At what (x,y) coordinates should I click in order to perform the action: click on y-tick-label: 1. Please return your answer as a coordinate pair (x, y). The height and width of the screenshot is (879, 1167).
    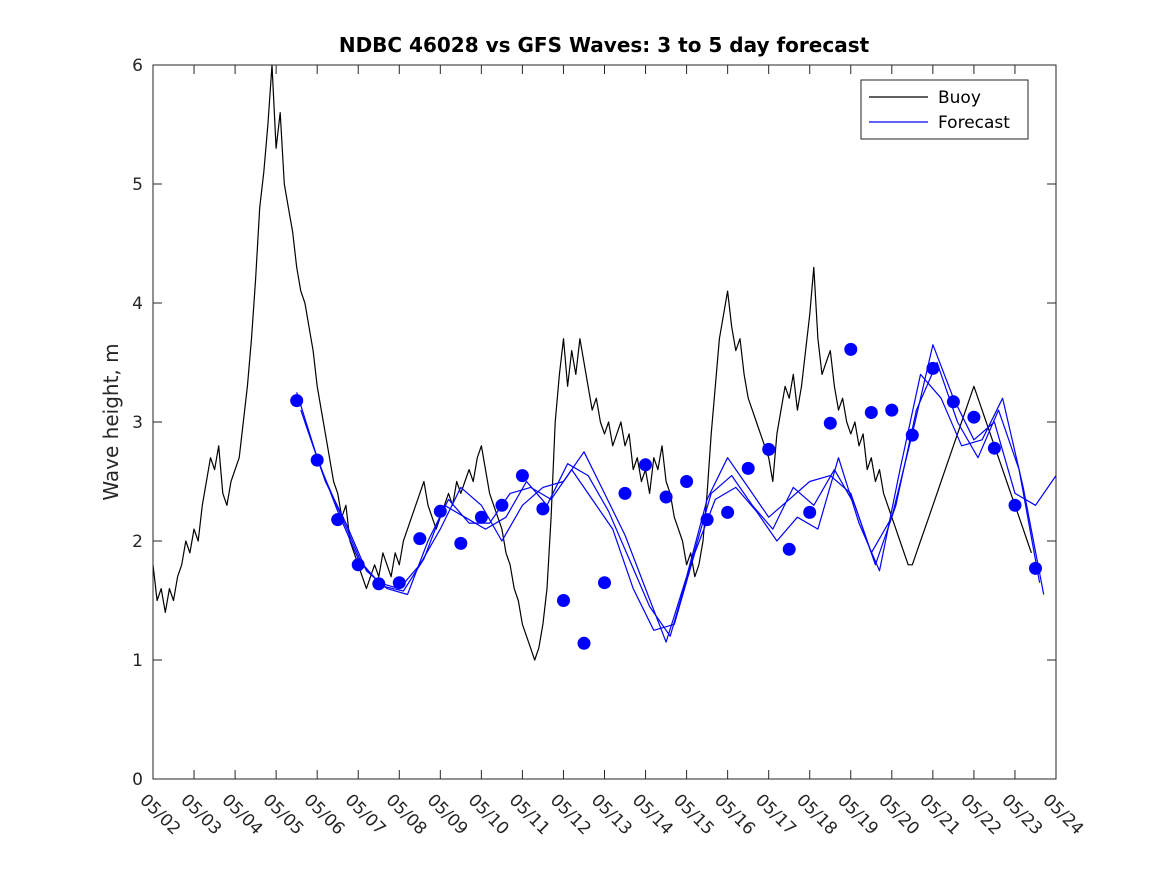
    Looking at the image, I should click on (137, 661).